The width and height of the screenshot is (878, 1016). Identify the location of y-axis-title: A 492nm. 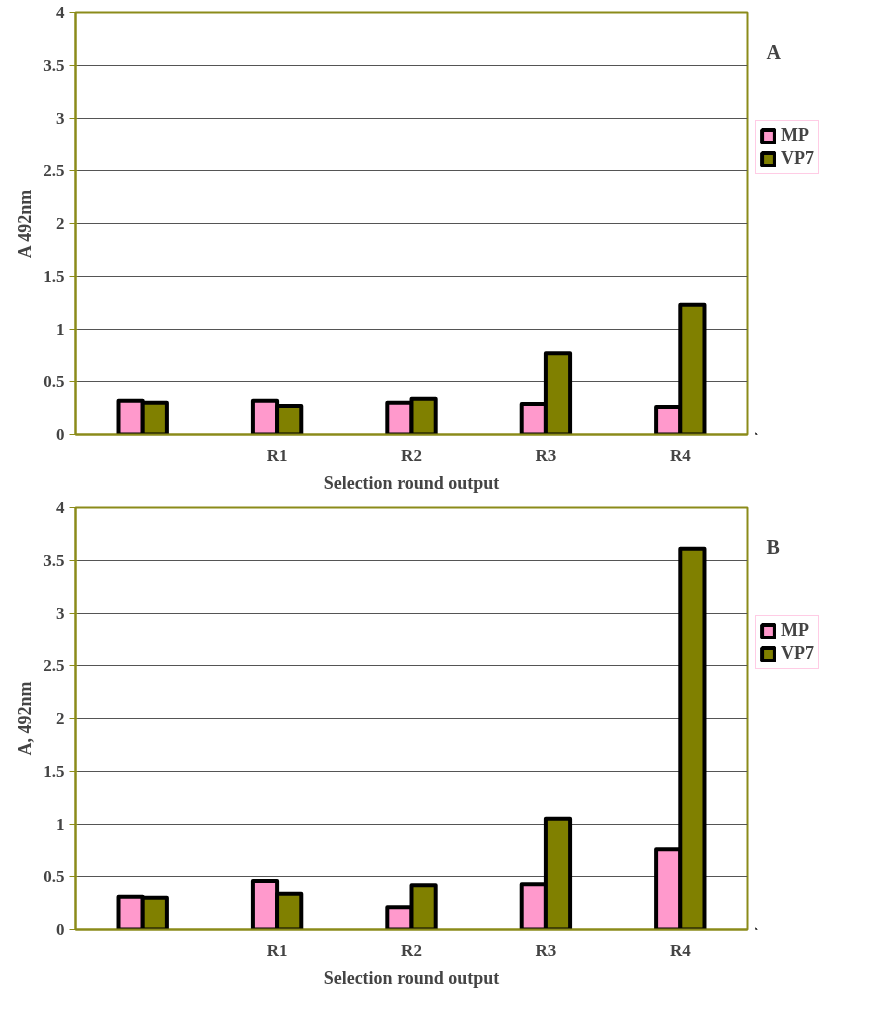
(25, 224).